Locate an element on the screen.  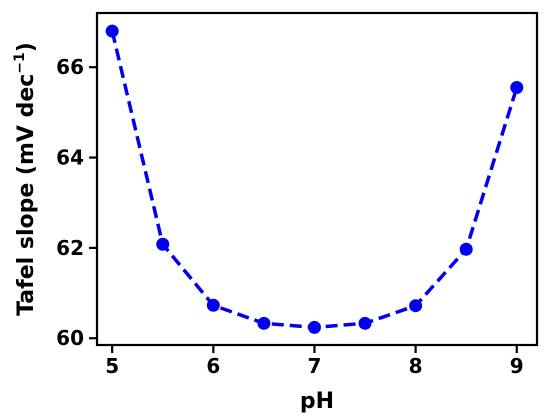
x-tick-label: 9 is located at coordinates (517, 366).